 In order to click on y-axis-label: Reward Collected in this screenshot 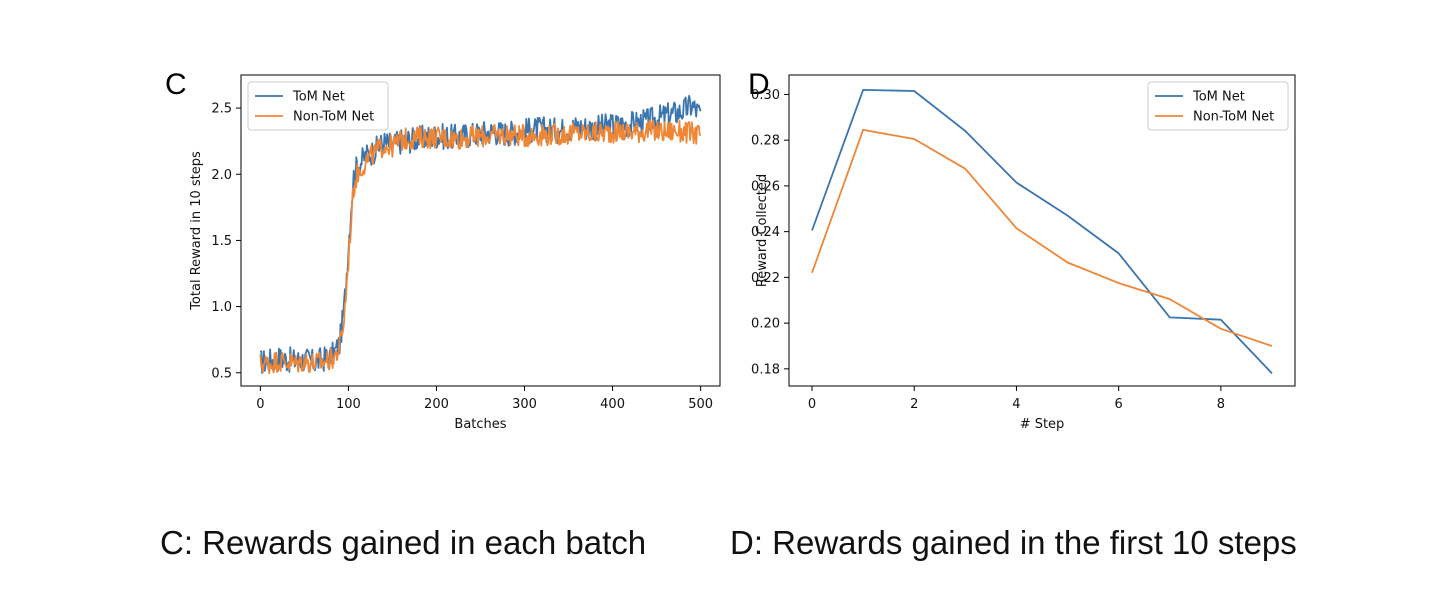, I will do `click(762, 230)`.